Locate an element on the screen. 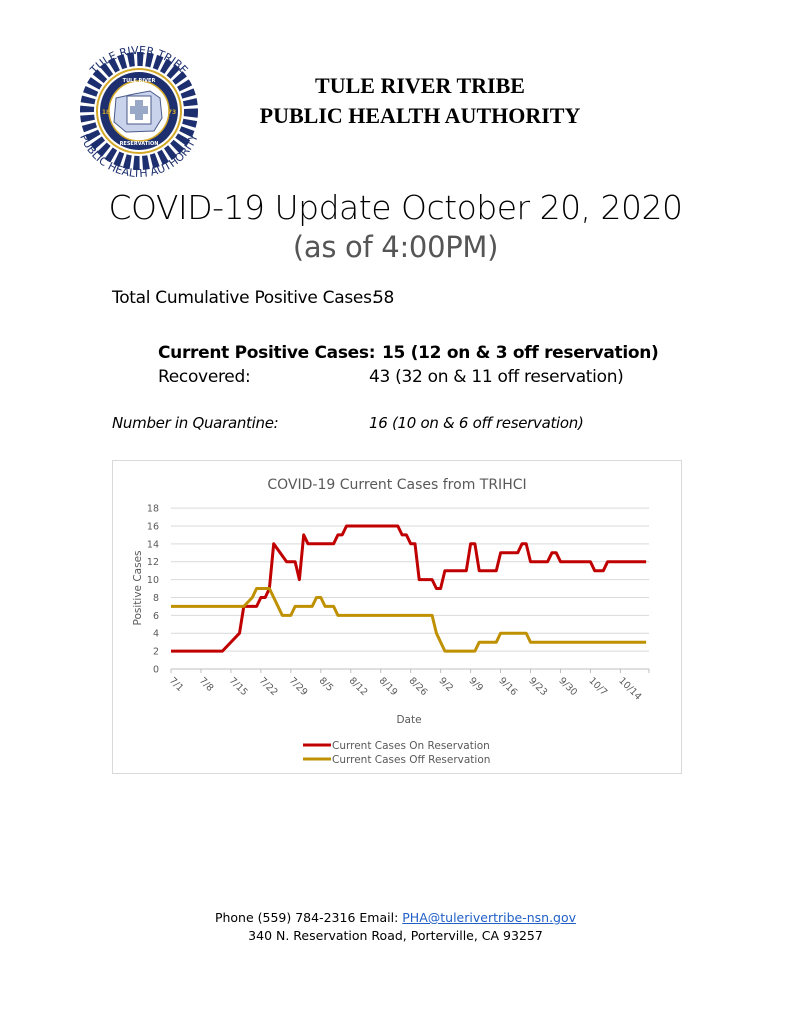  current-cases-label: Current Positive Cases: is located at coordinates (267, 353).